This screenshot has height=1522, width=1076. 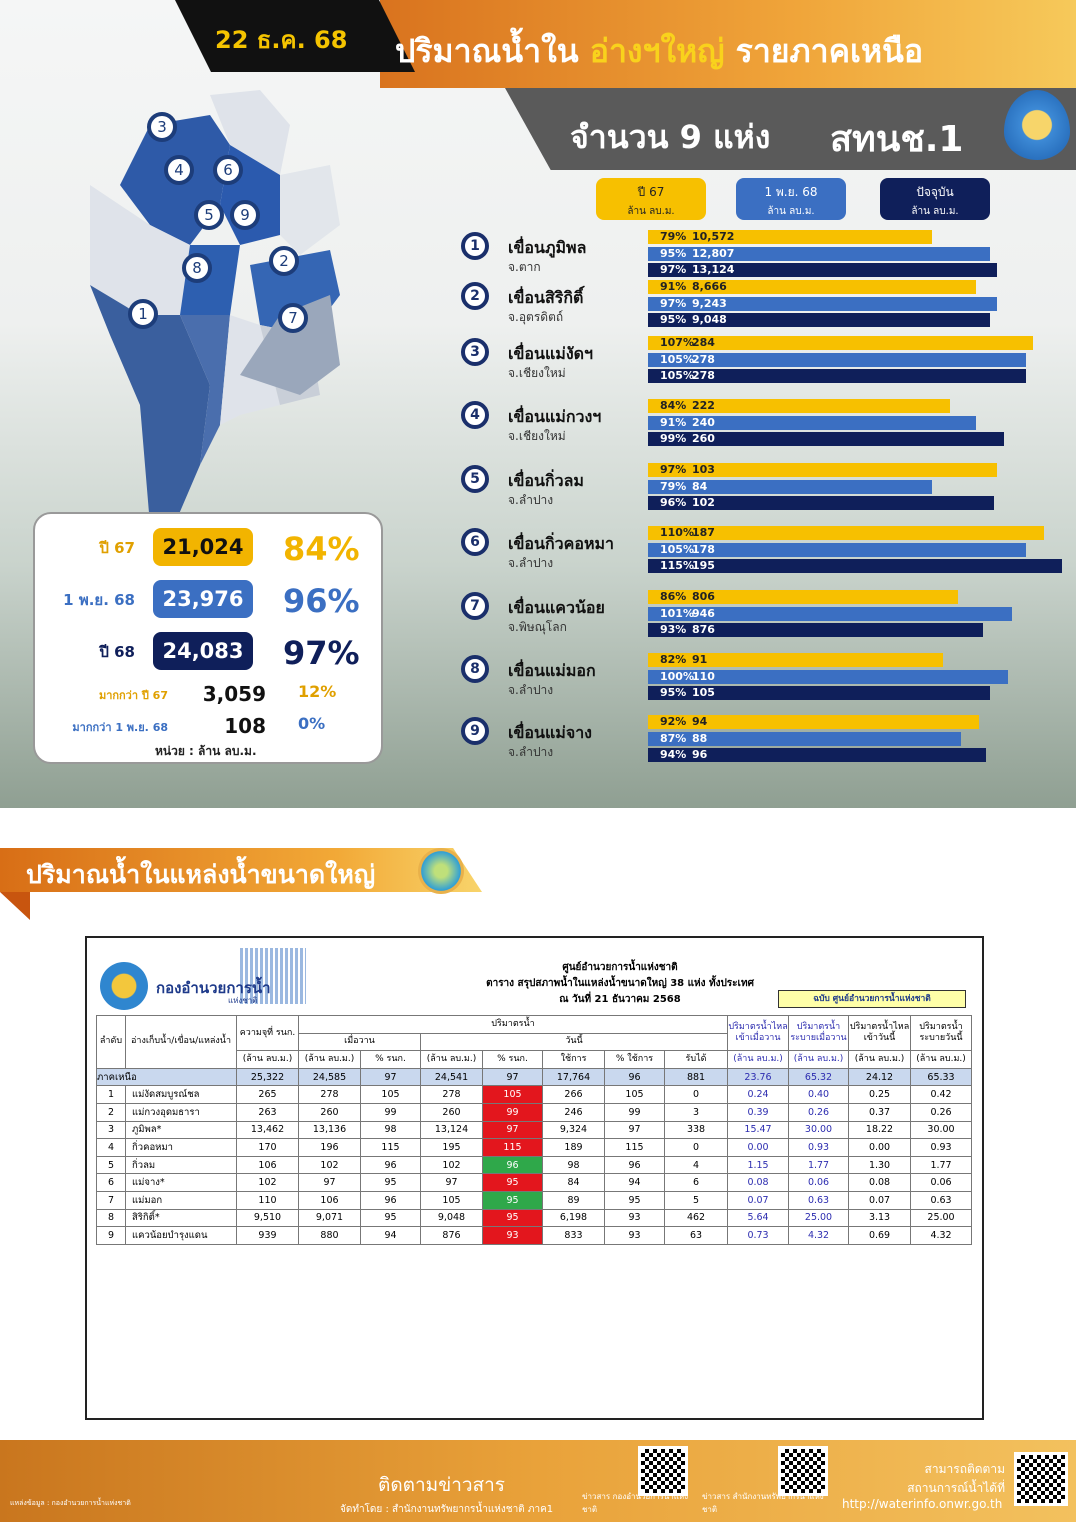 What do you see at coordinates (673, 303) in the screenshot?
I see `bar-percent: 97%` at bounding box center [673, 303].